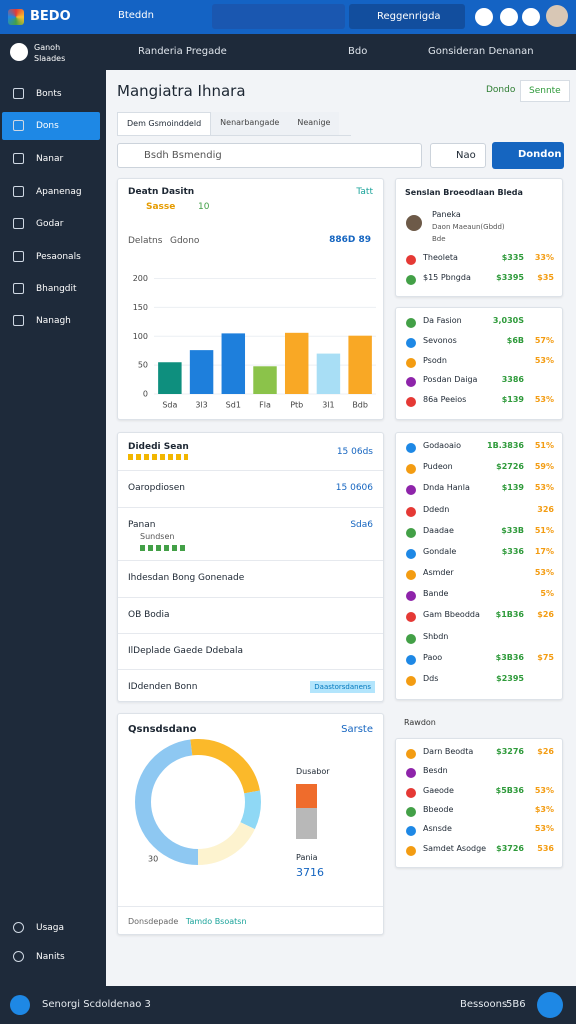 This screenshot has width=576, height=1024. Describe the element at coordinates (250, 616) in the screenshot. I see `accordion-row: OB Bodia` at that location.